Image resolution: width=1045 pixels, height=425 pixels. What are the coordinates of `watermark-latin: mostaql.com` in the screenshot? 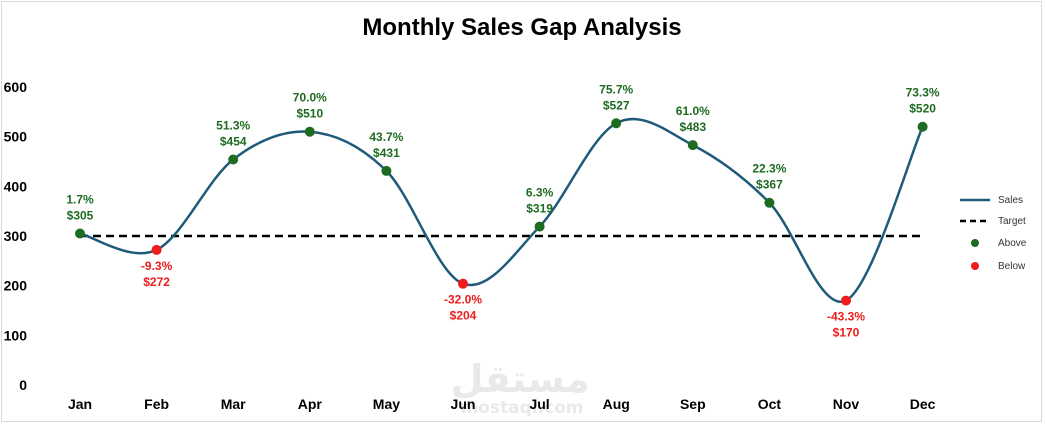 It's located at (521, 408).